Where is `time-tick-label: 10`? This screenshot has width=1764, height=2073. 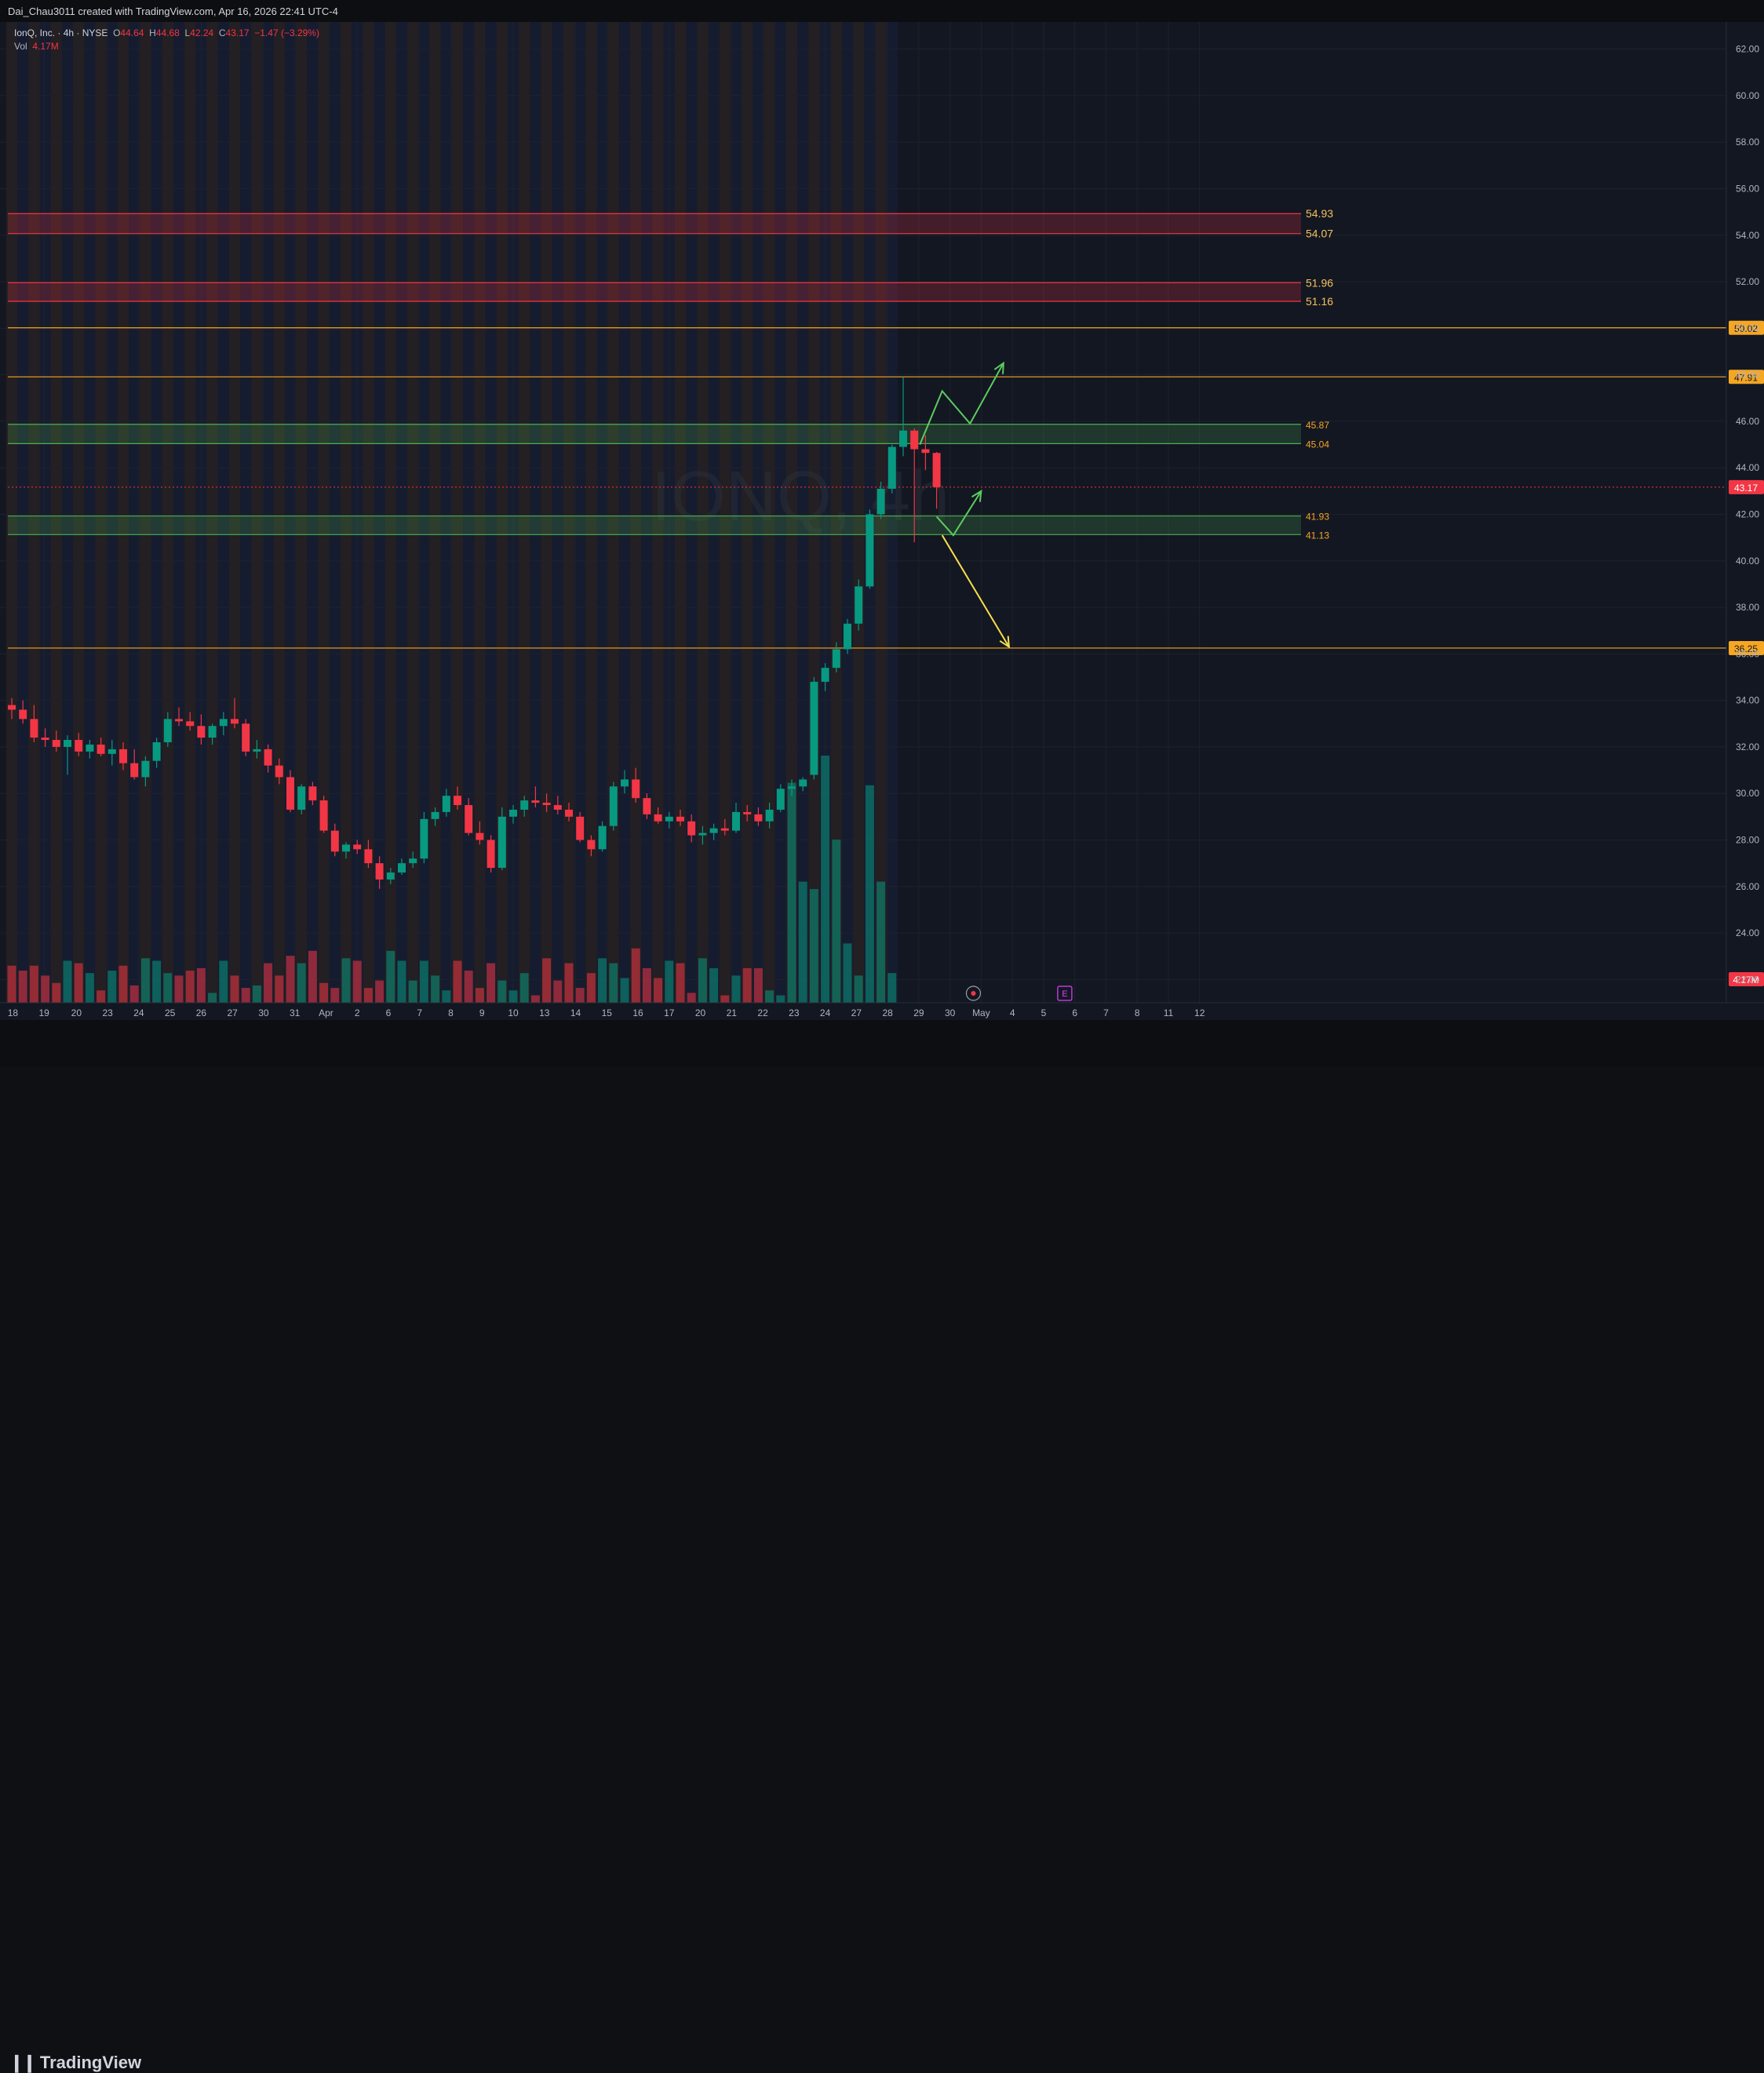
time-tick-label: 10 is located at coordinates (513, 1012).